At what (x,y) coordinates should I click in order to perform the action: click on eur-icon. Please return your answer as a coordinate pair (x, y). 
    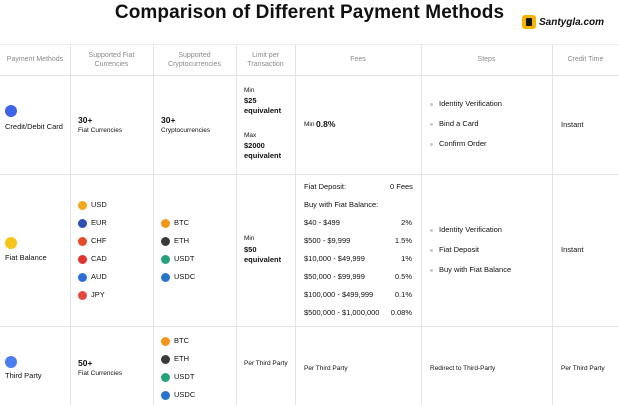
    Looking at the image, I should click on (82, 223).